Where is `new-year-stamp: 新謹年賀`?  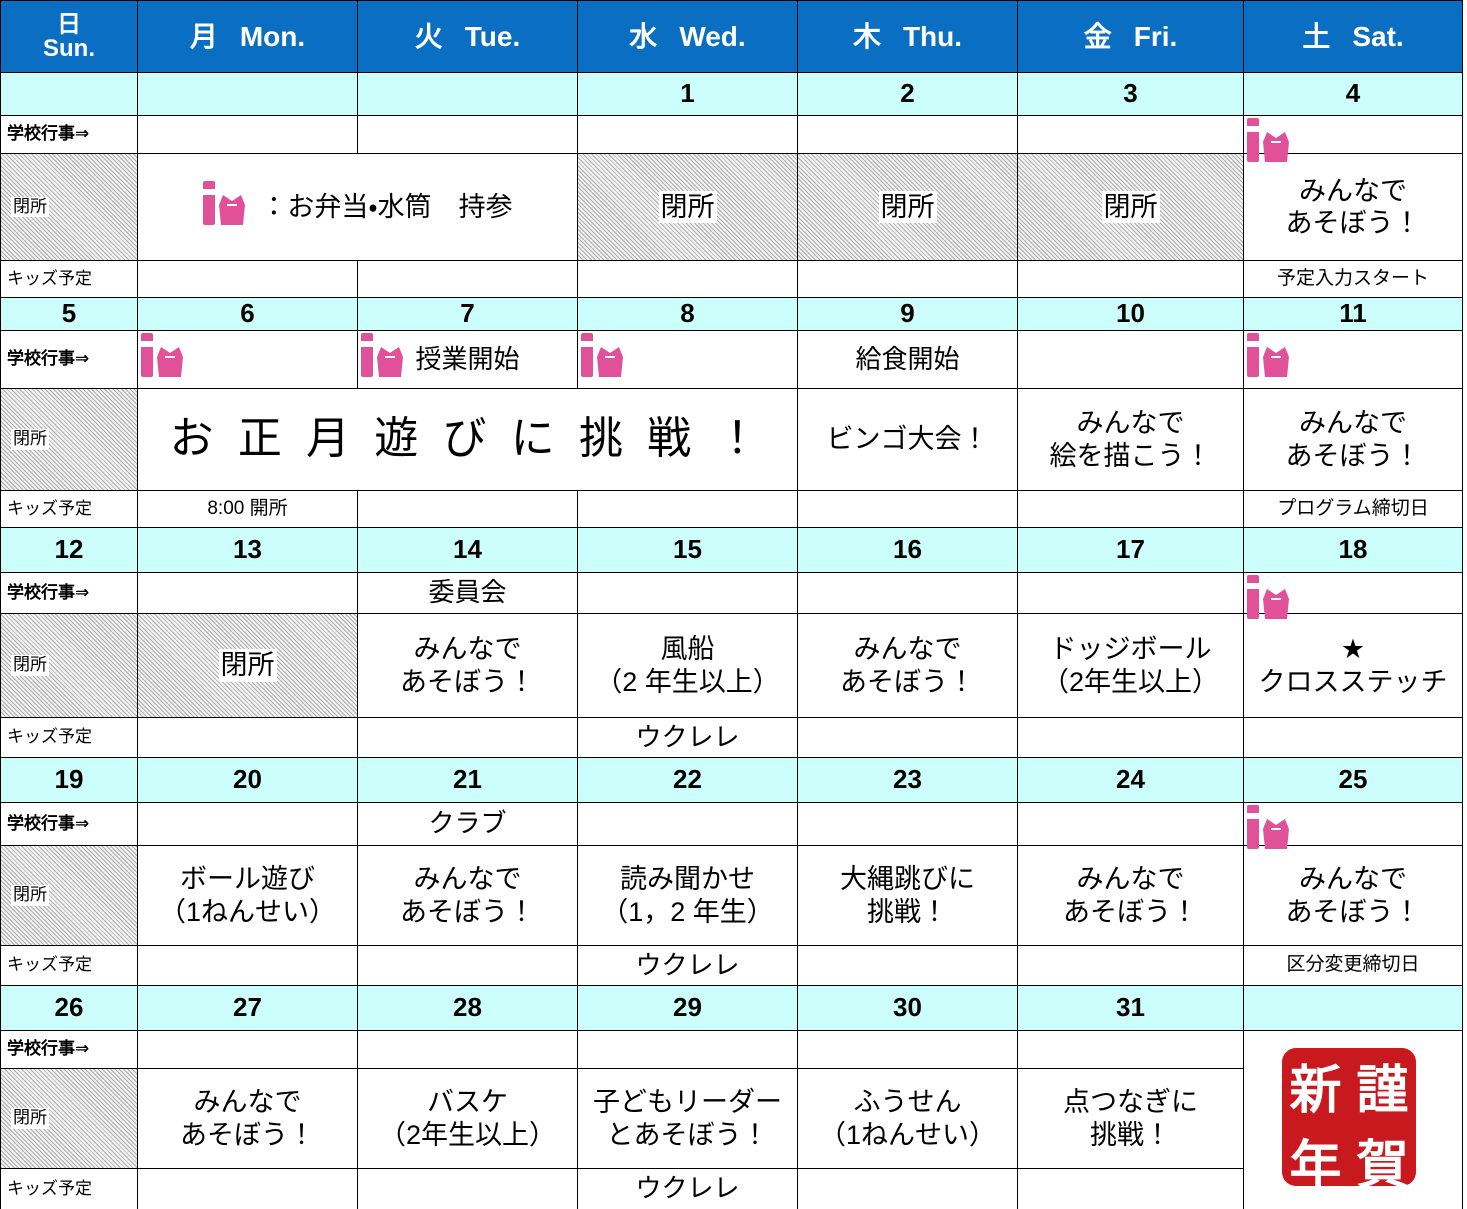
new-year-stamp: 新謹年賀 is located at coordinates (1349, 1121).